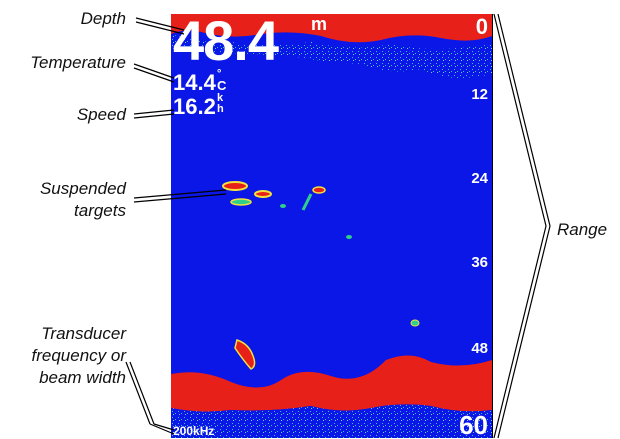  I want to click on bottom-clutter, so click(331, 421).